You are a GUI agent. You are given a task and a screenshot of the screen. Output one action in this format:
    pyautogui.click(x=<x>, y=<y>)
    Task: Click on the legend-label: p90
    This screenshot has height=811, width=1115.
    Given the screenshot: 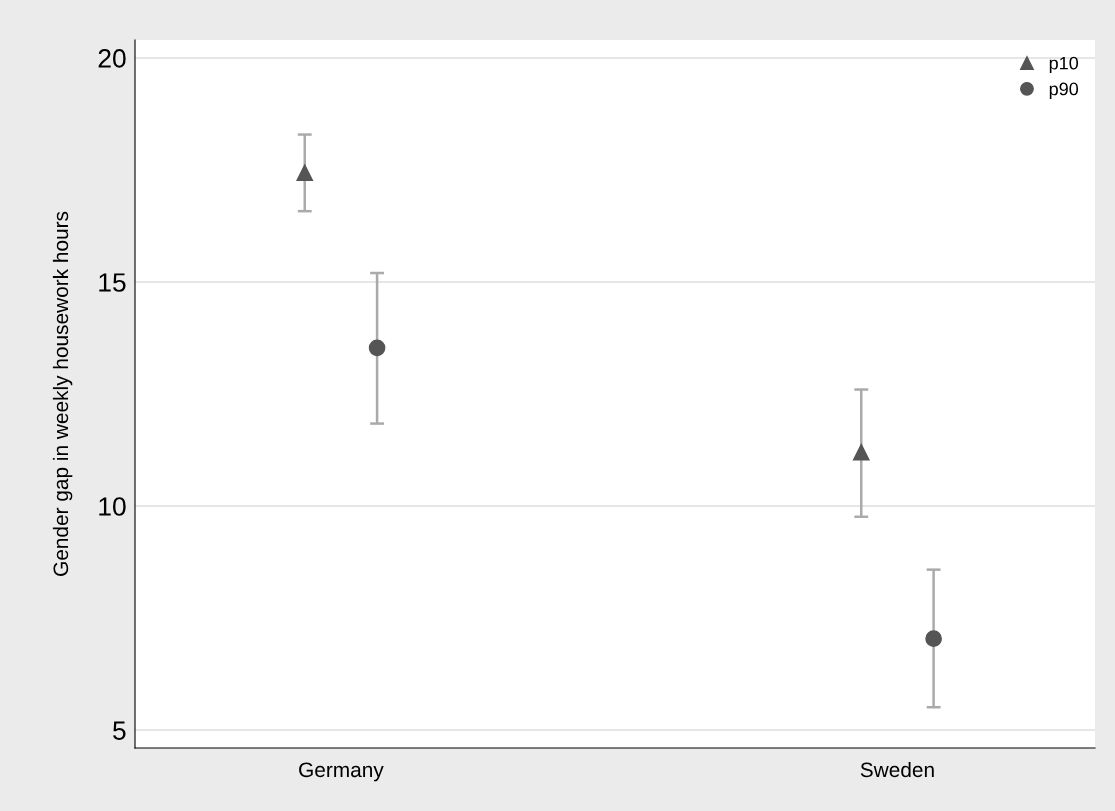 What is the action you would take?
    pyautogui.click(x=1064, y=90)
    